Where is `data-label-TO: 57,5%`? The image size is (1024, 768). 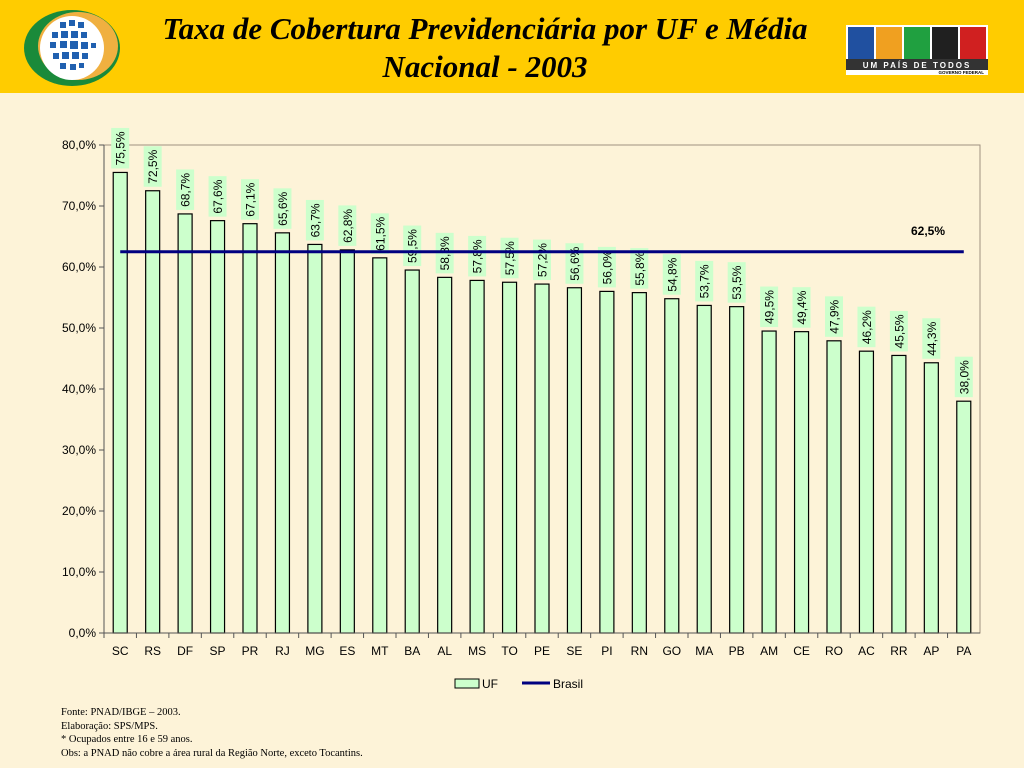 data-label-TO: 57,5% is located at coordinates (510, 258).